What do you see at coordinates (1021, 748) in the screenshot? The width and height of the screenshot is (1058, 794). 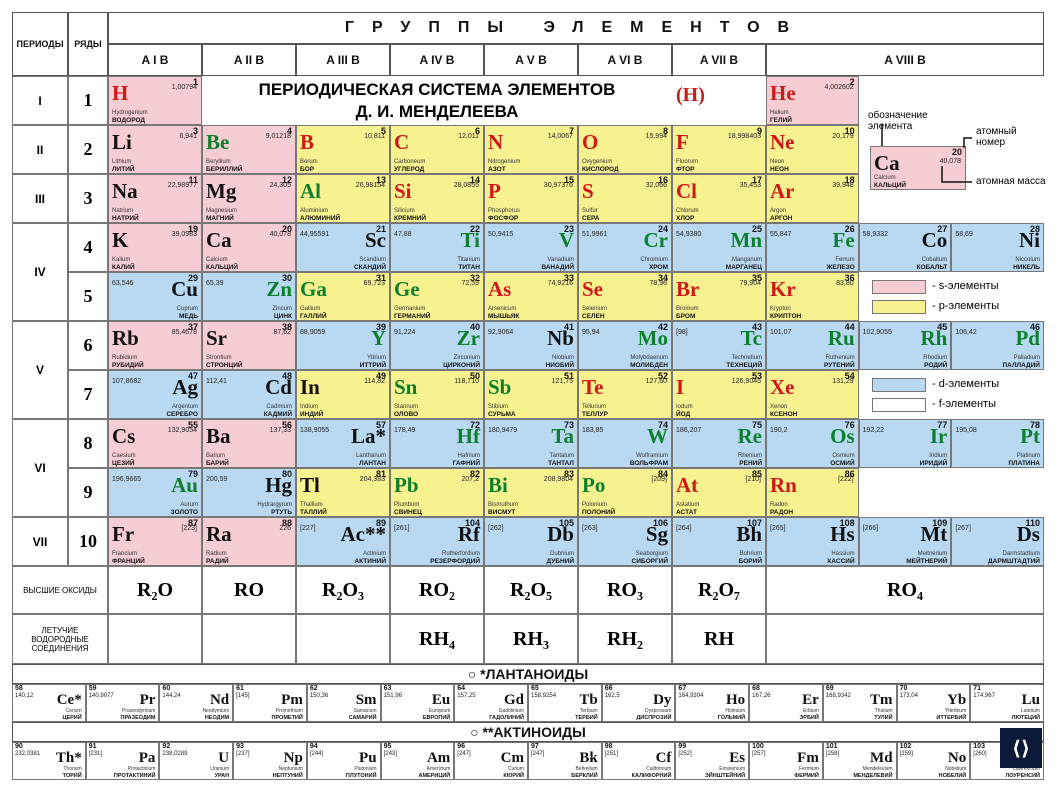 I see `app-logo-icon: ⟨⟩` at bounding box center [1021, 748].